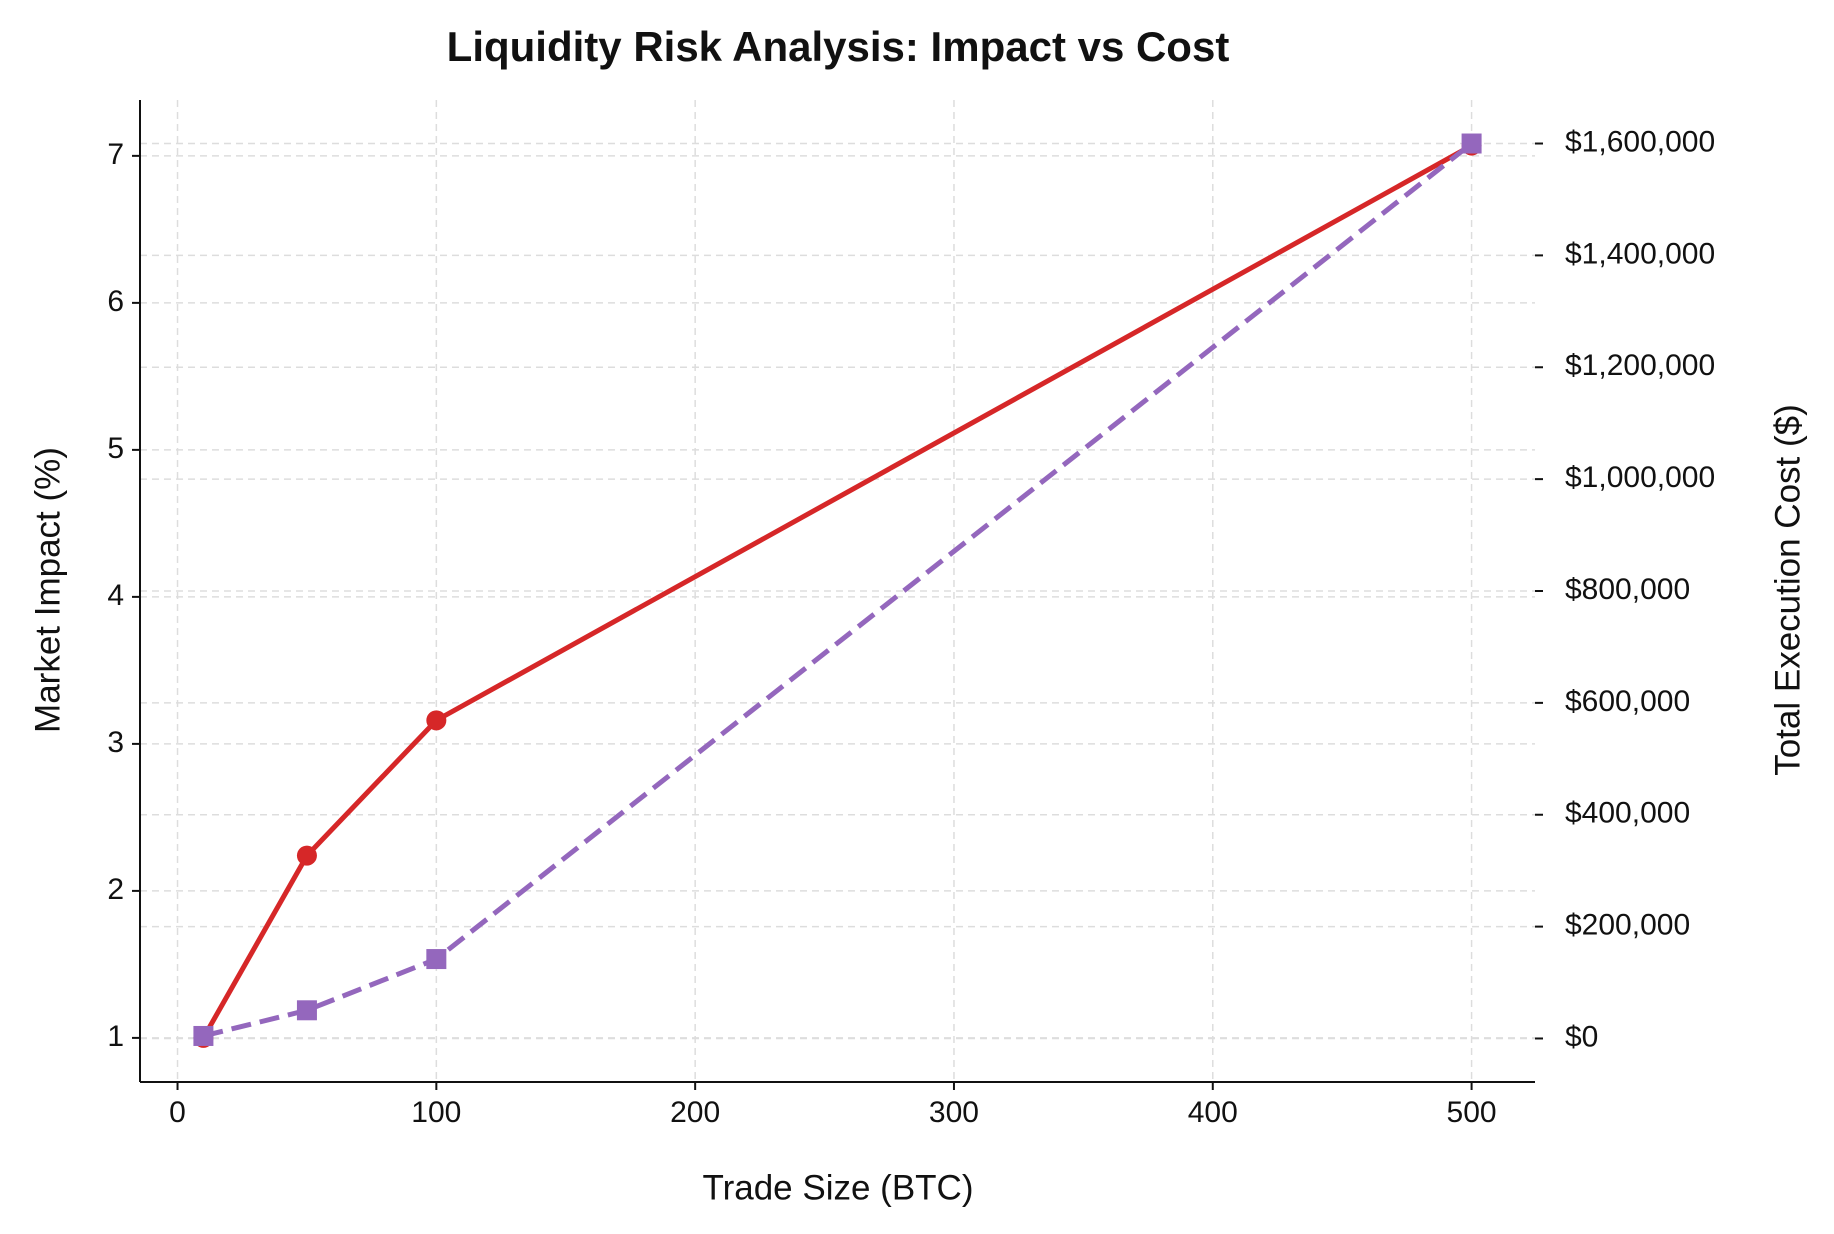 This screenshot has width=1834, height=1234. Describe the element at coordinates (1640, 477) in the screenshot. I see `y2-tick-label: $1,000,000` at that location.